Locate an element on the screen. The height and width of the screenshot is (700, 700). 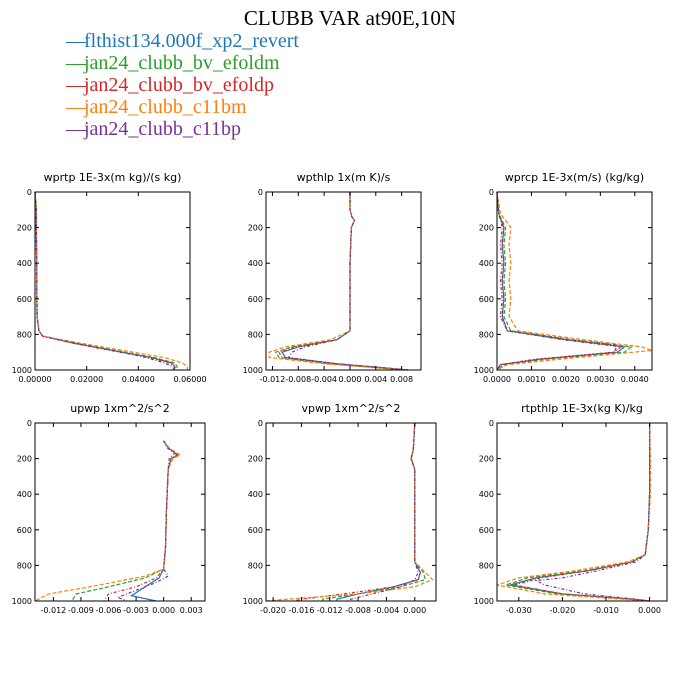
x-tick-label: -0.016 is located at coordinates (302, 610).